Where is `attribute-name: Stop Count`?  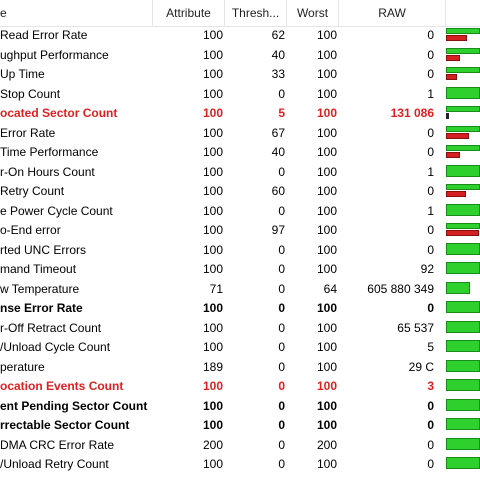 attribute-name: Stop Count is located at coordinates (30, 93).